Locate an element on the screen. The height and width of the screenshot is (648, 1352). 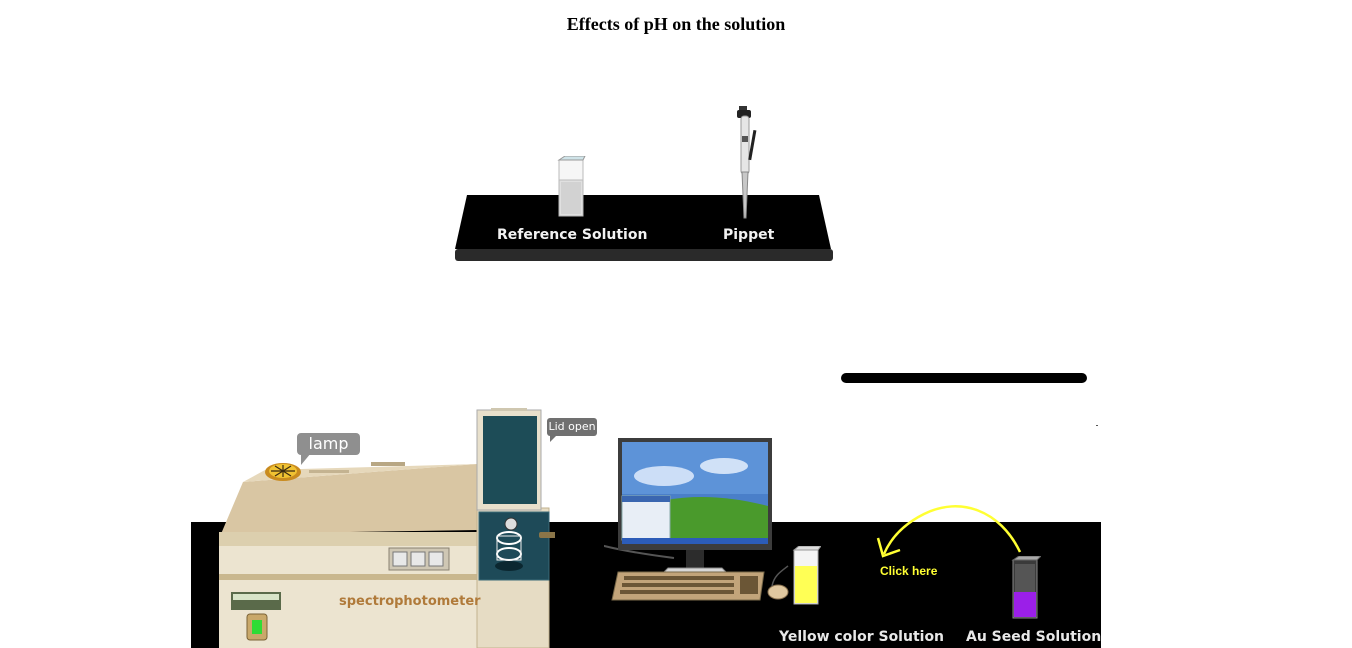
pipette-label: Pippet is located at coordinates (749, 235).